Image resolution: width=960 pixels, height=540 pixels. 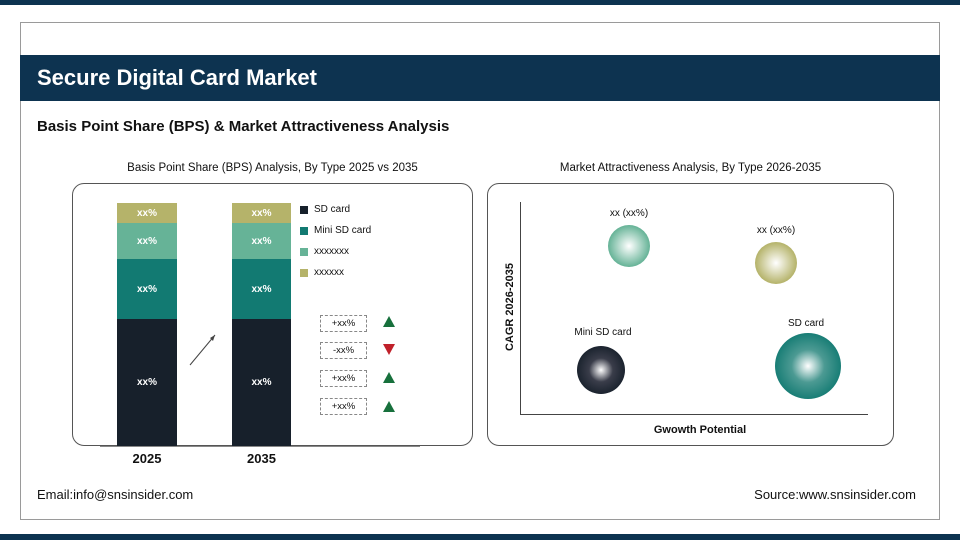 I want to click on footer-source: Source:www.snsinsider.com, so click(x=835, y=494).